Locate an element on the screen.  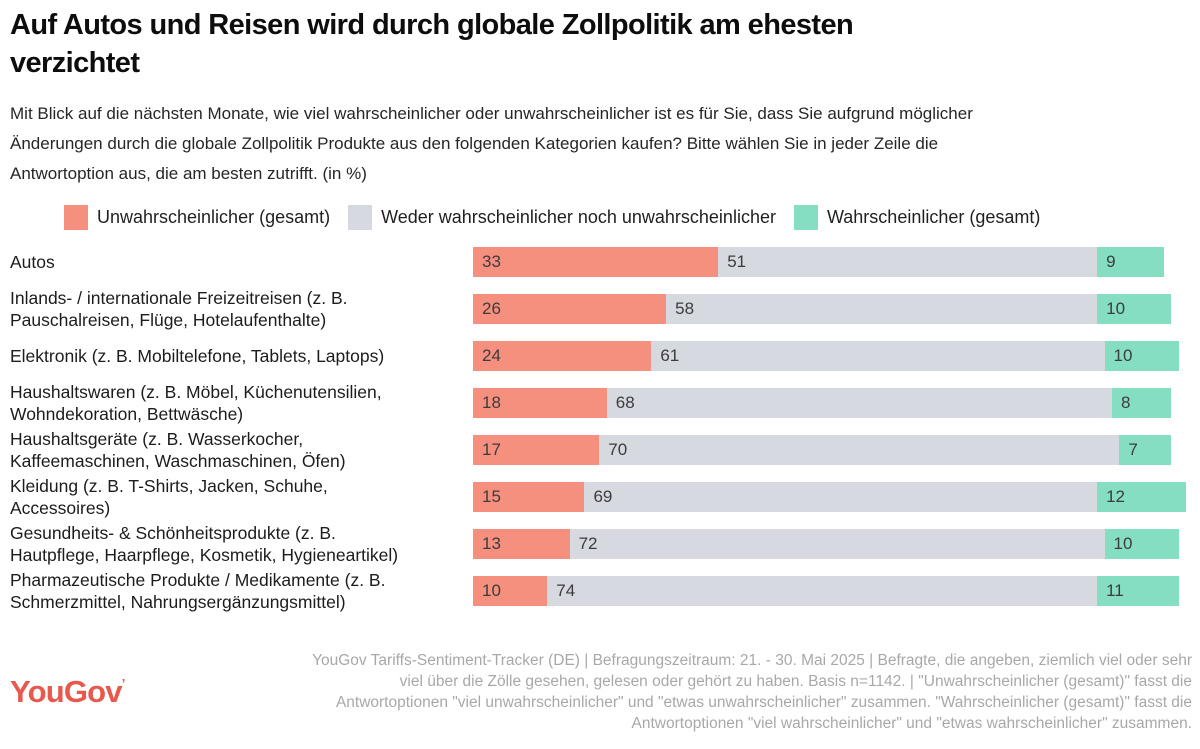
chart-row: Autos 33 51 9 is located at coordinates (605, 261).